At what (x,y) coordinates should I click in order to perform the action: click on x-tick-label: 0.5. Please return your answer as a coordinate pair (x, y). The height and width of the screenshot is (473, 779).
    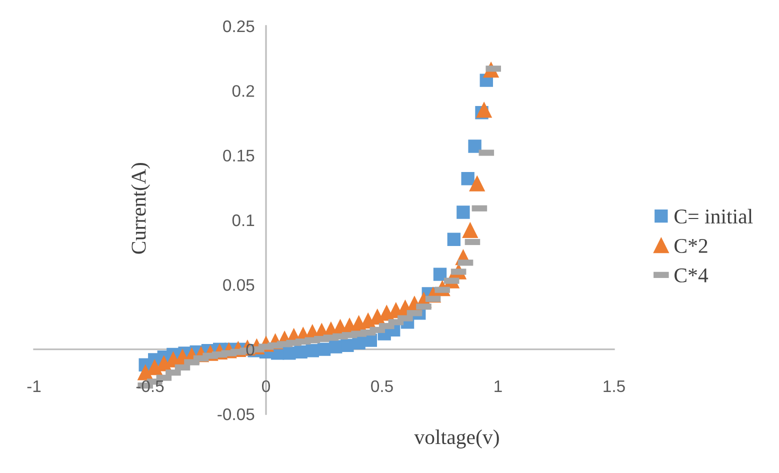
    Looking at the image, I should click on (382, 386).